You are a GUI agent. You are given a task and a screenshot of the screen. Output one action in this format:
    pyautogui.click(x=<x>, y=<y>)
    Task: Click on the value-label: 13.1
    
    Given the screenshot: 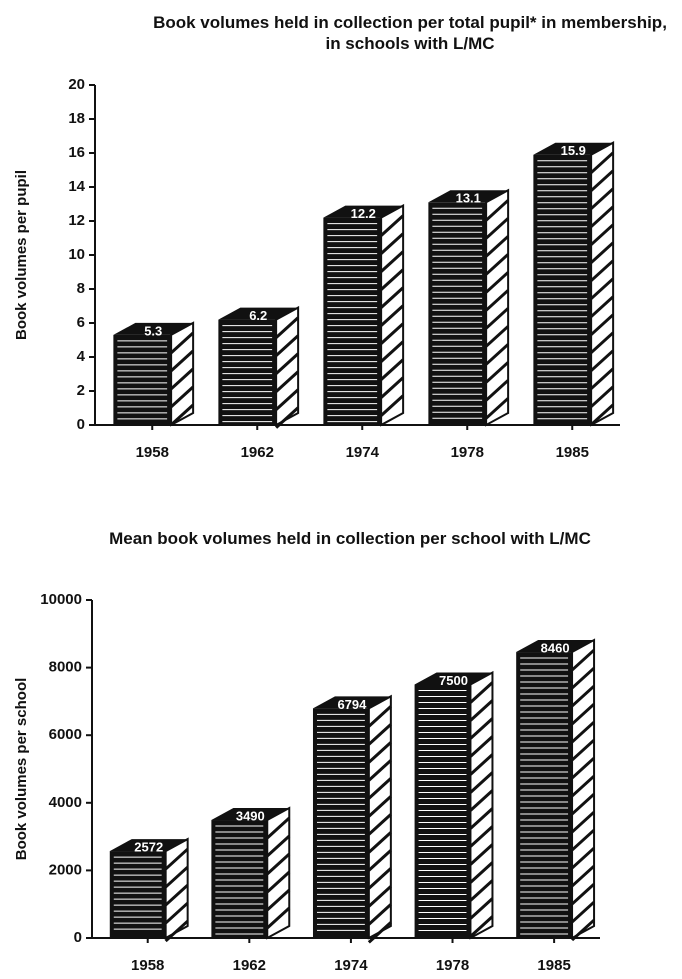 What is the action you would take?
    pyautogui.click(x=468, y=198)
    